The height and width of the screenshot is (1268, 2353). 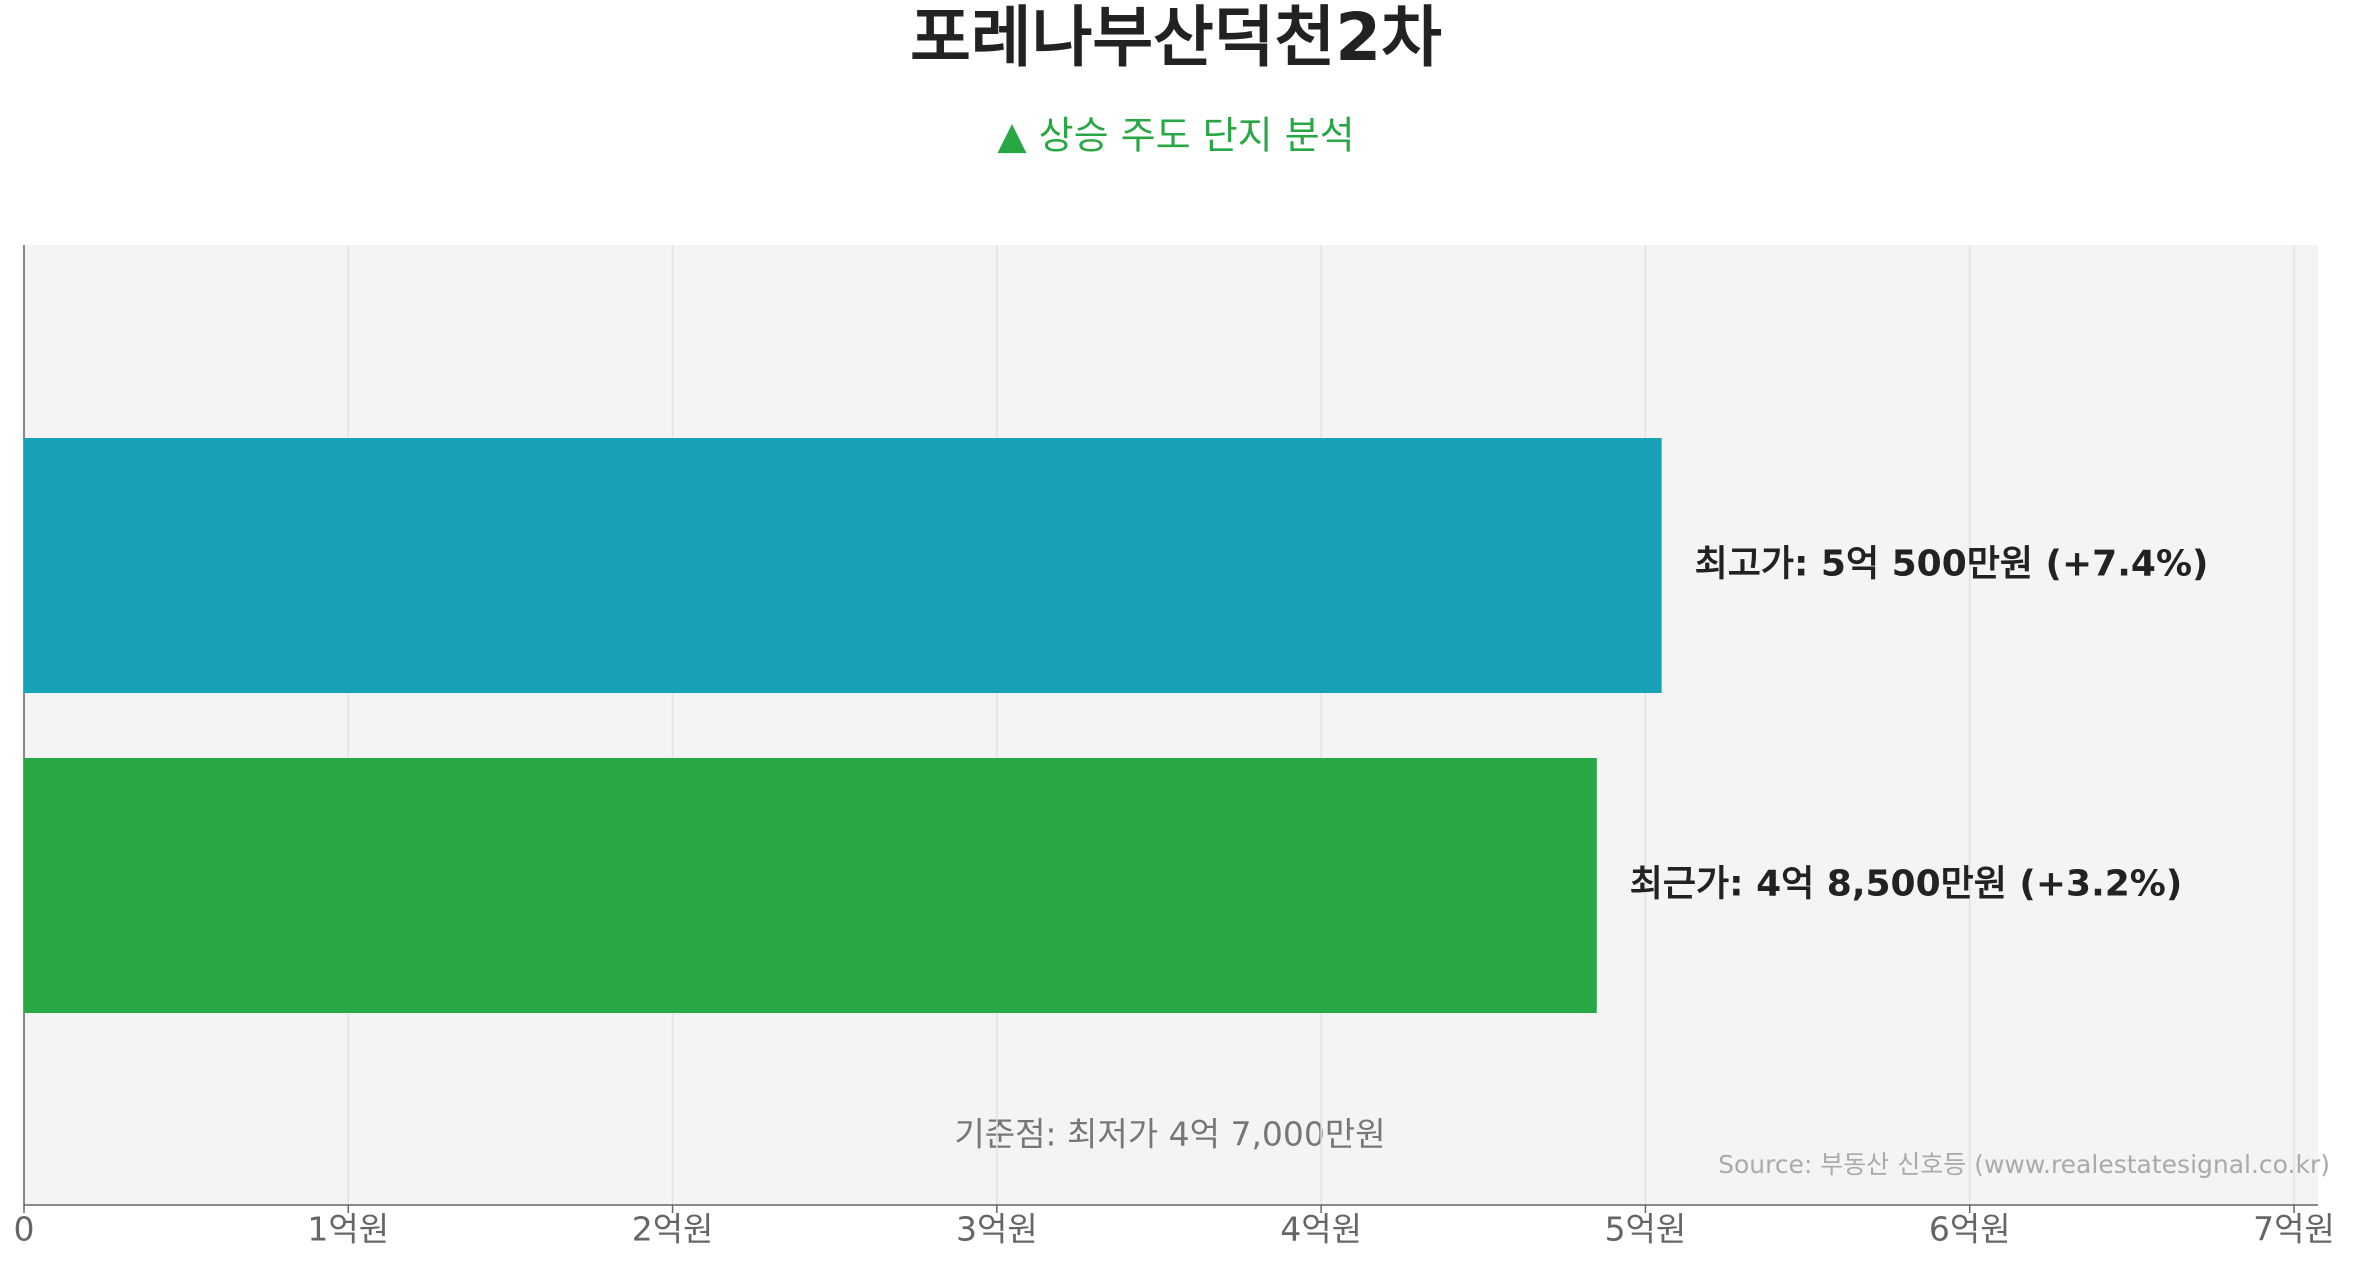 I want to click on x-tick-label: 1억원, so click(x=348, y=1229).